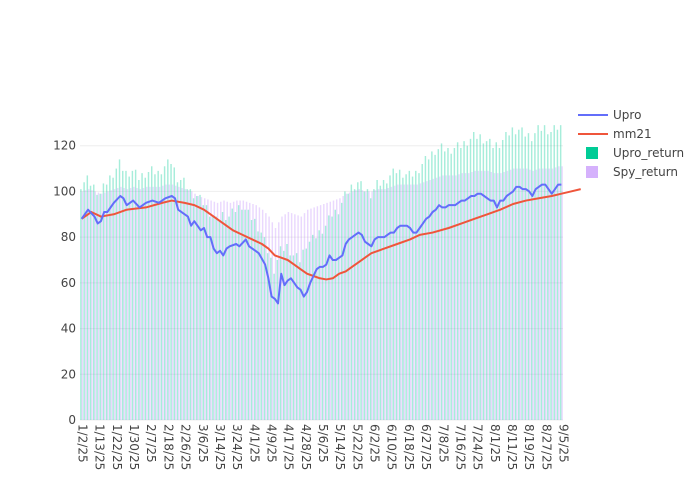 This screenshot has height=500, width=700. I want to click on x-tick-label: 5/14/25, so click(340, 447).